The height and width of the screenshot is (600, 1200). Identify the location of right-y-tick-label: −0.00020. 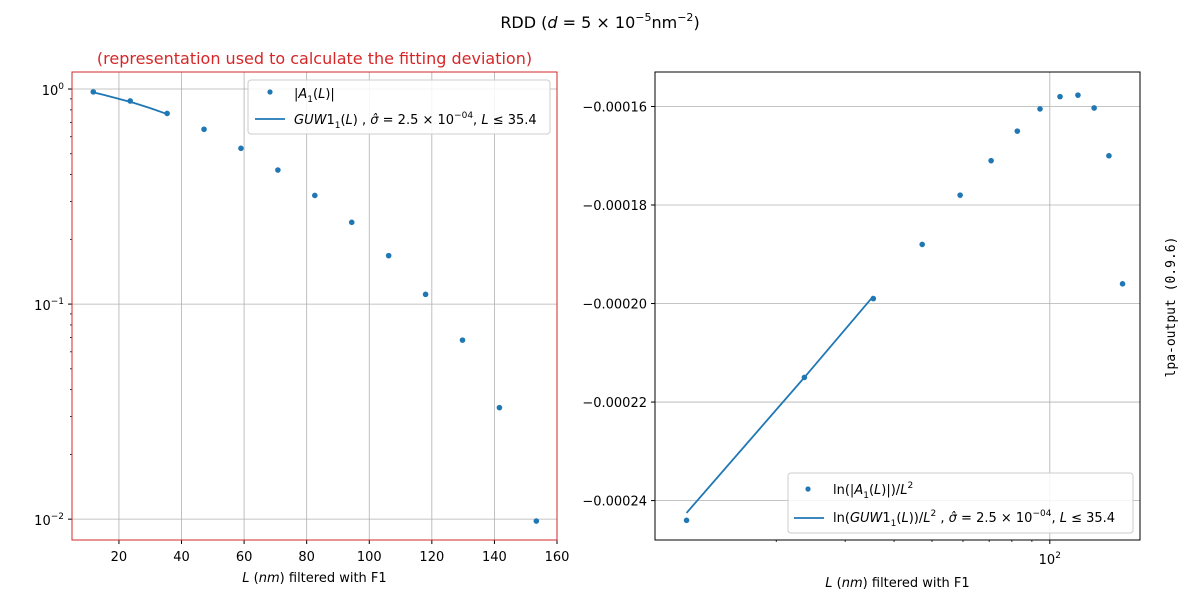
(614, 305).